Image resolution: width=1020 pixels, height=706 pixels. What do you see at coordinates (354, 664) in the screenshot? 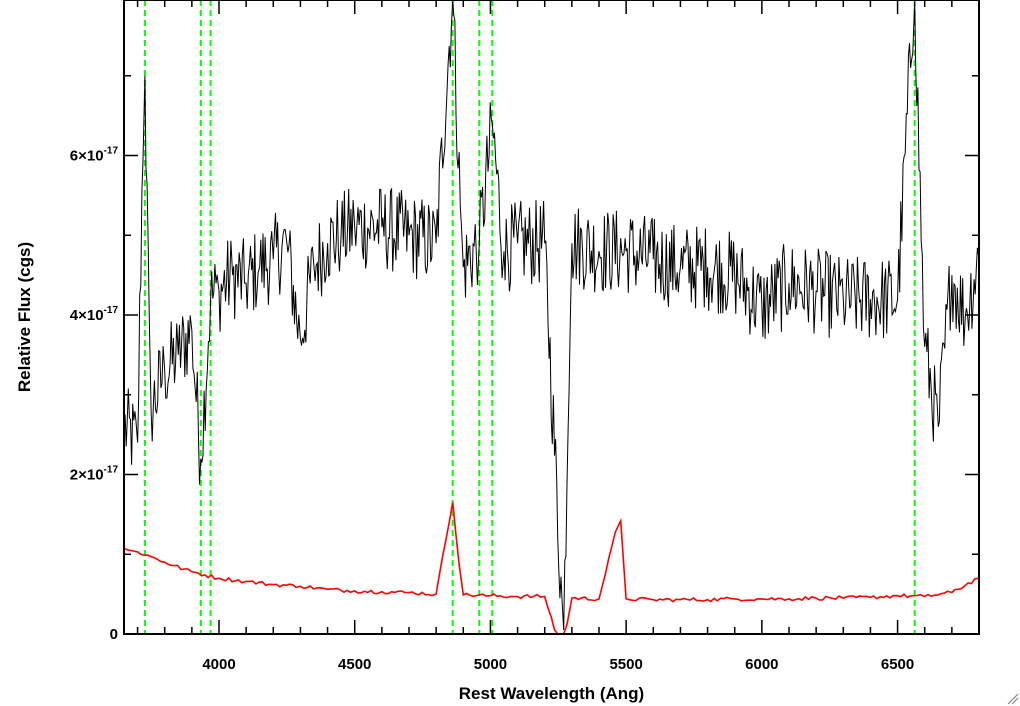
I see `x-tick-label: 4500` at bounding box center [354, 664].